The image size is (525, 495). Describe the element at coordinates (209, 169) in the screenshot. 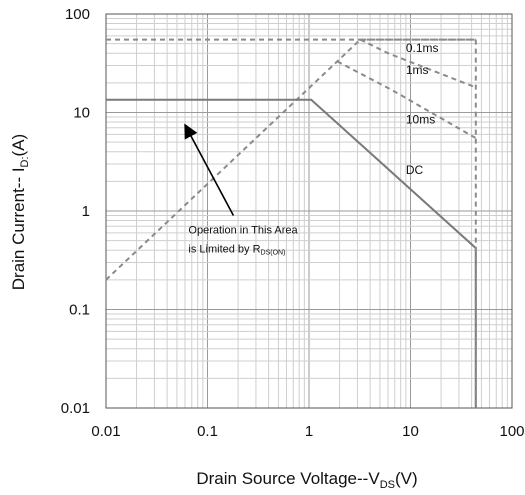

I see `annotation-arrow` at that location.